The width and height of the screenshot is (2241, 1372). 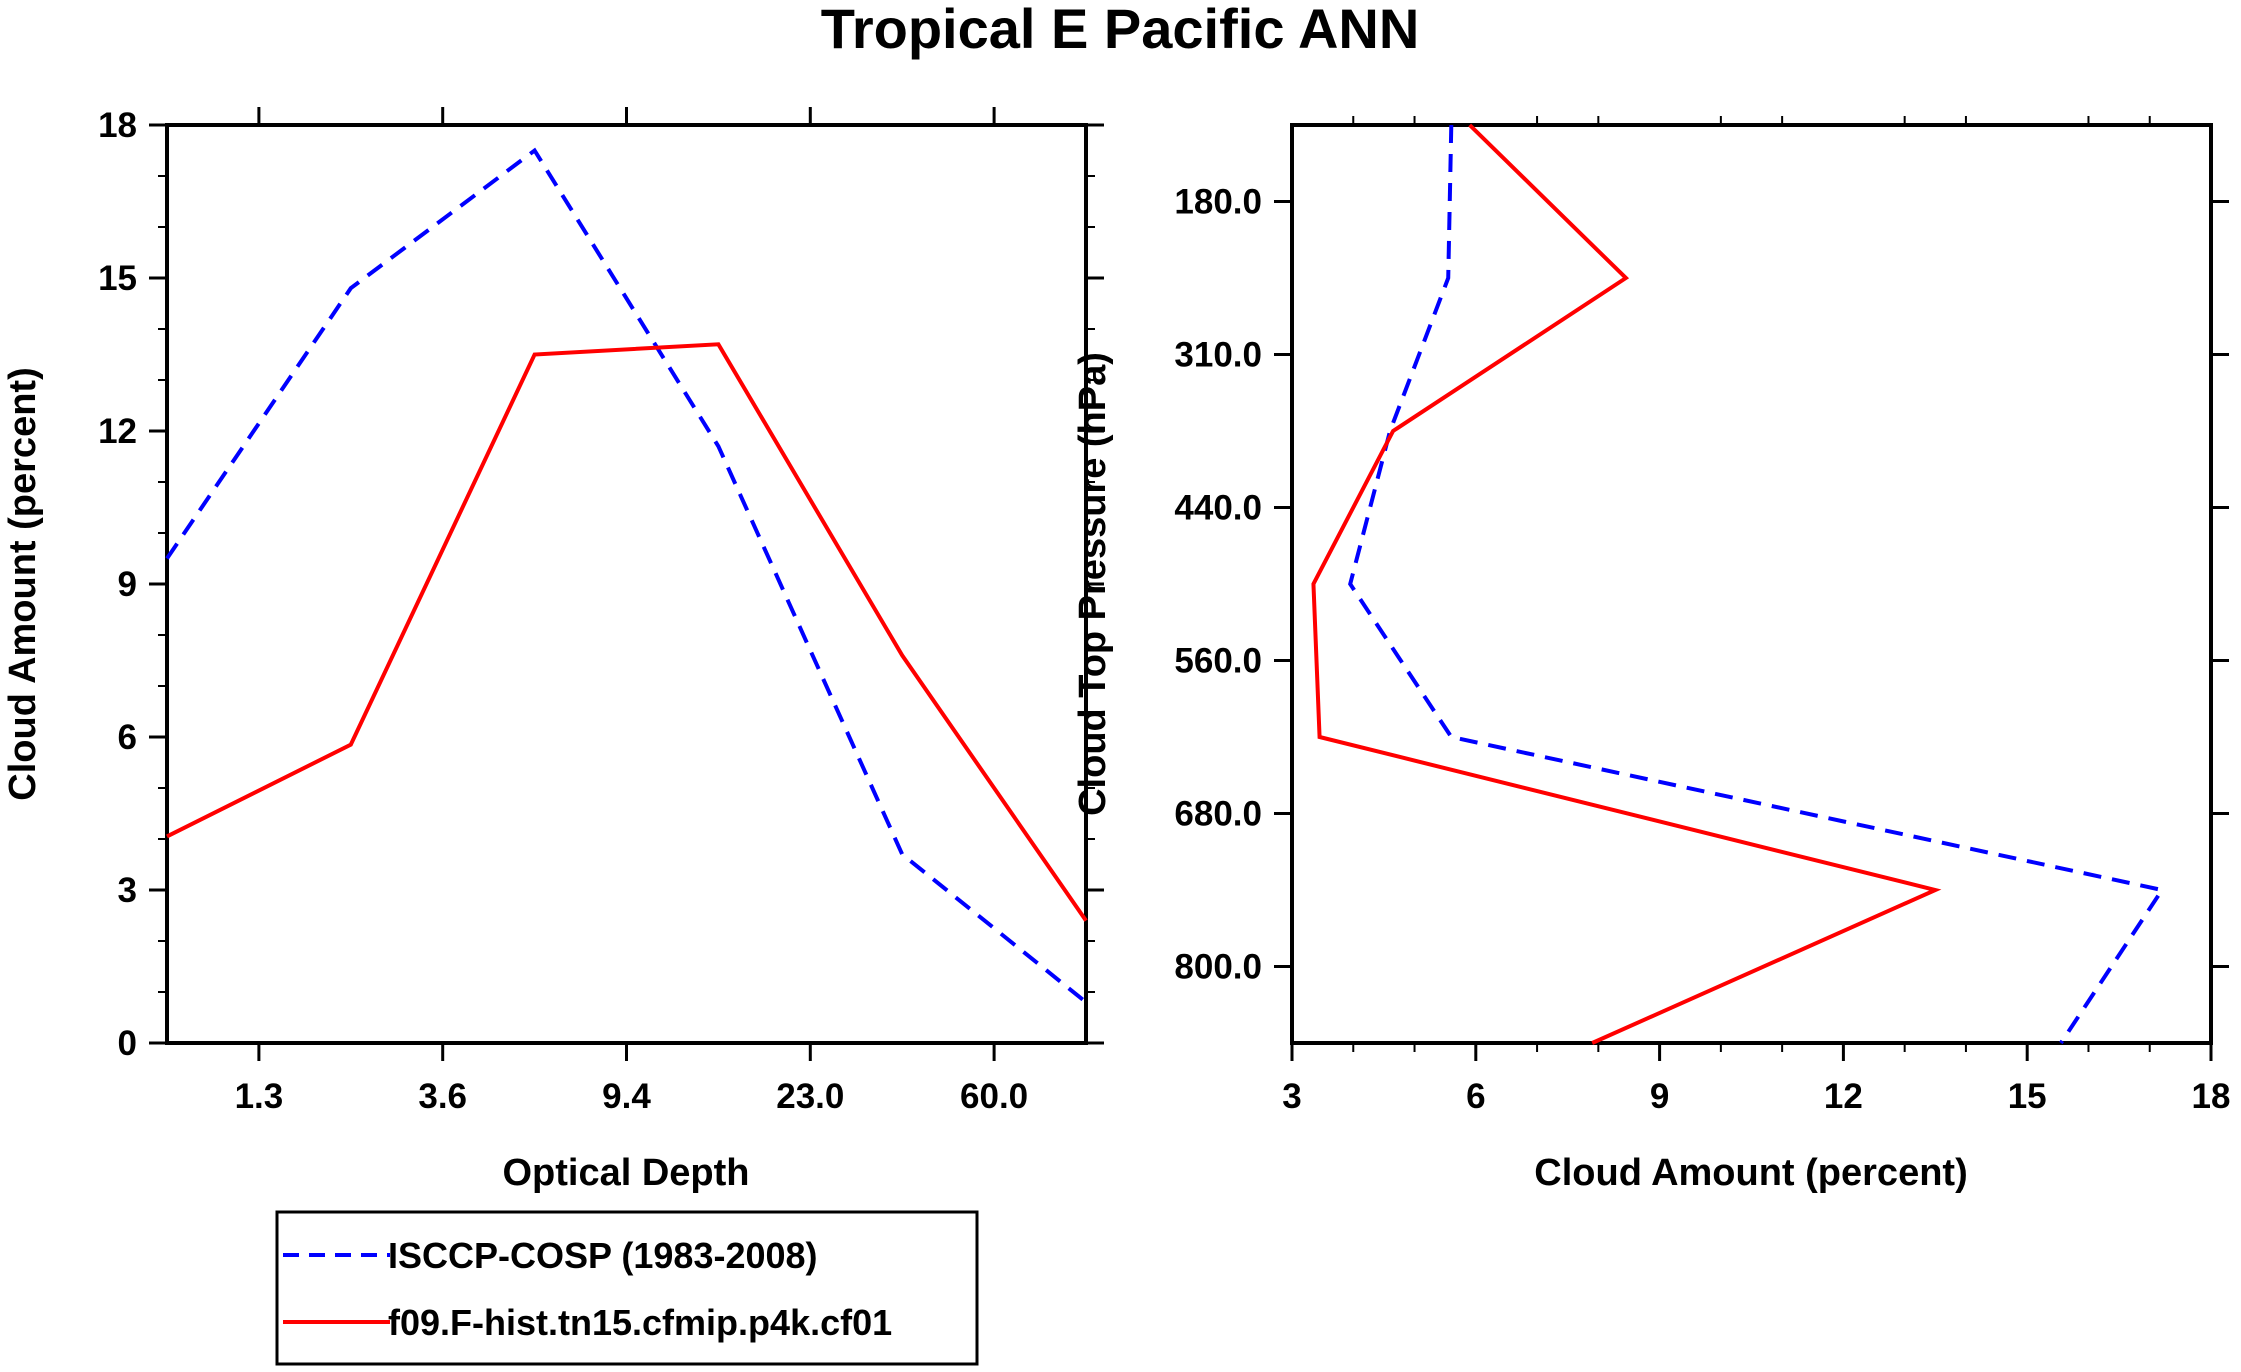 I want to click on right-xtick-label: 18, so click(x=2211, y=1096).